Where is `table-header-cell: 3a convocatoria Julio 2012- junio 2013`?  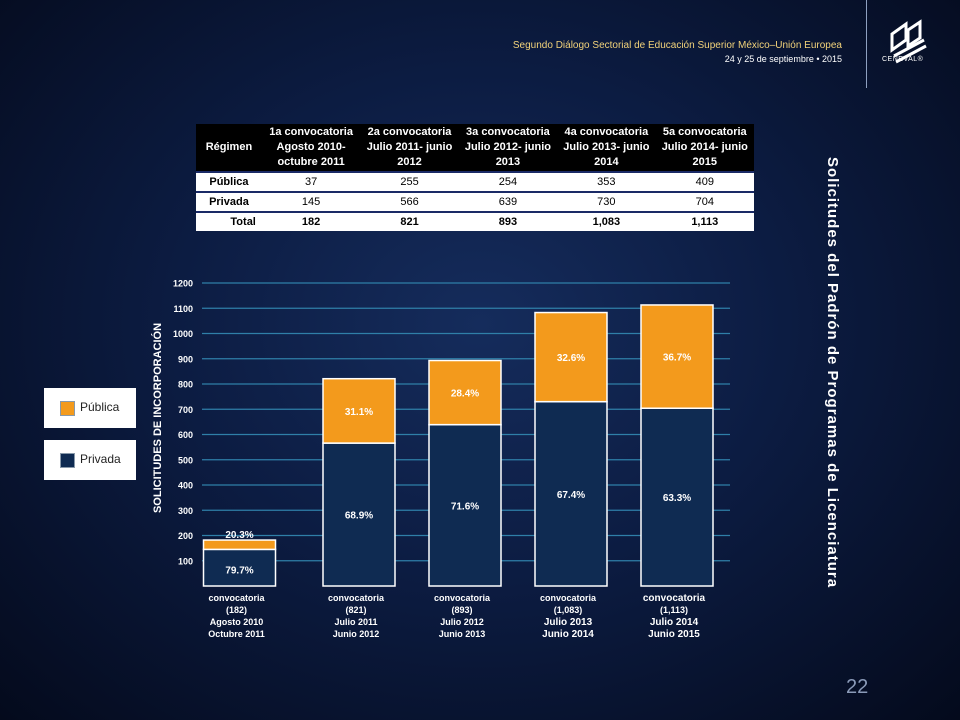
table-header-cell: 3a convocatoria Julio 2012- junio 2013 is located at coordinates (508, 148).